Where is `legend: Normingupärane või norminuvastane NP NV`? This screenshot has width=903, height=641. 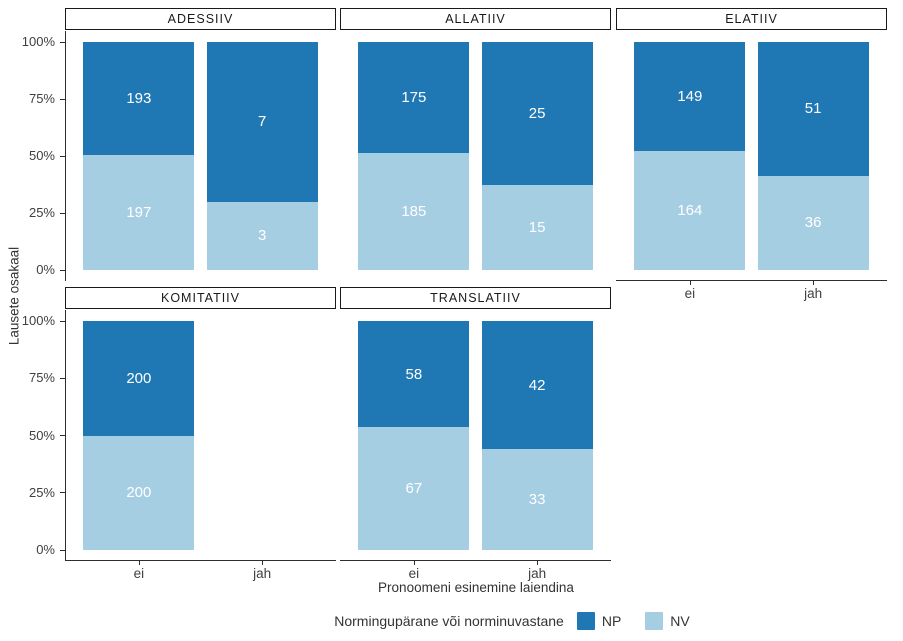 legend: Normingupärane või norminuvastane NP NV is located at coordinates (512, 621).